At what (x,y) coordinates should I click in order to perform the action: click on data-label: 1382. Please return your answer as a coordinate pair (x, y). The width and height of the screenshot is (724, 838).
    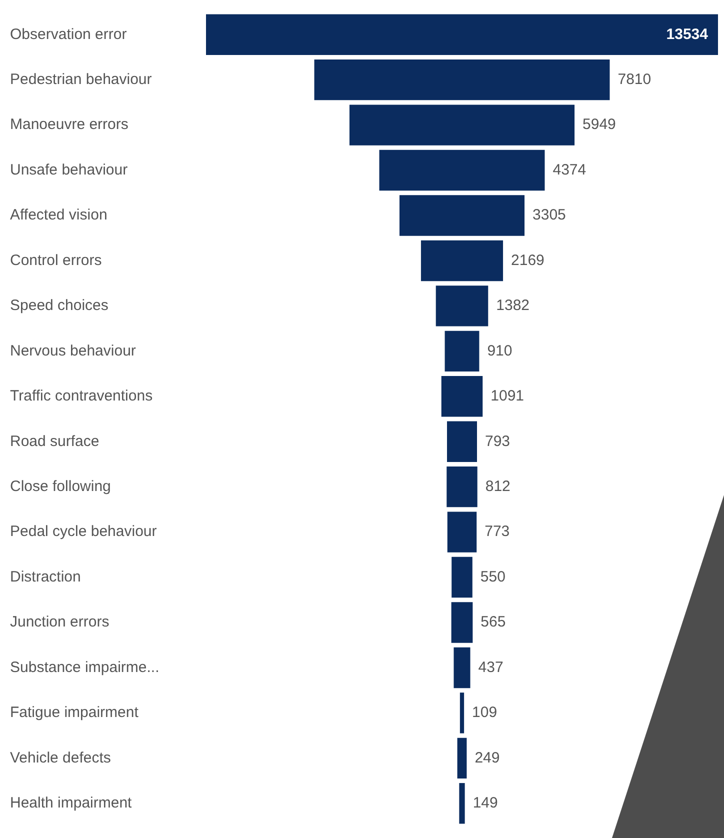
    Looking at the image, I should click on (513, 305).